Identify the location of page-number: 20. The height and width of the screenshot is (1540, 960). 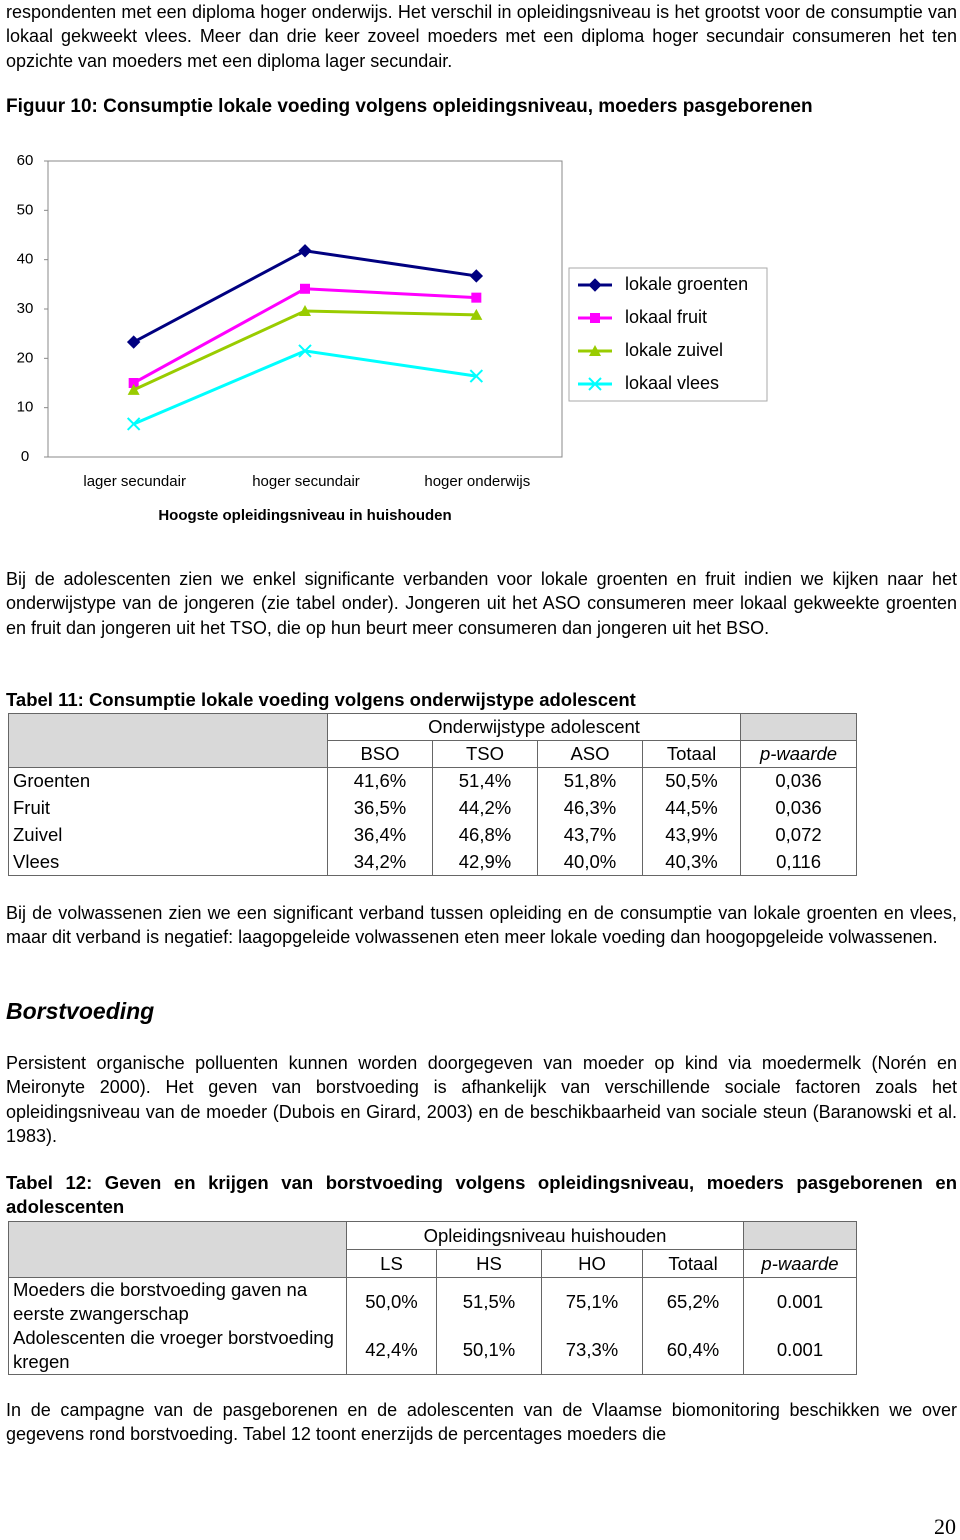
(945, 1526).